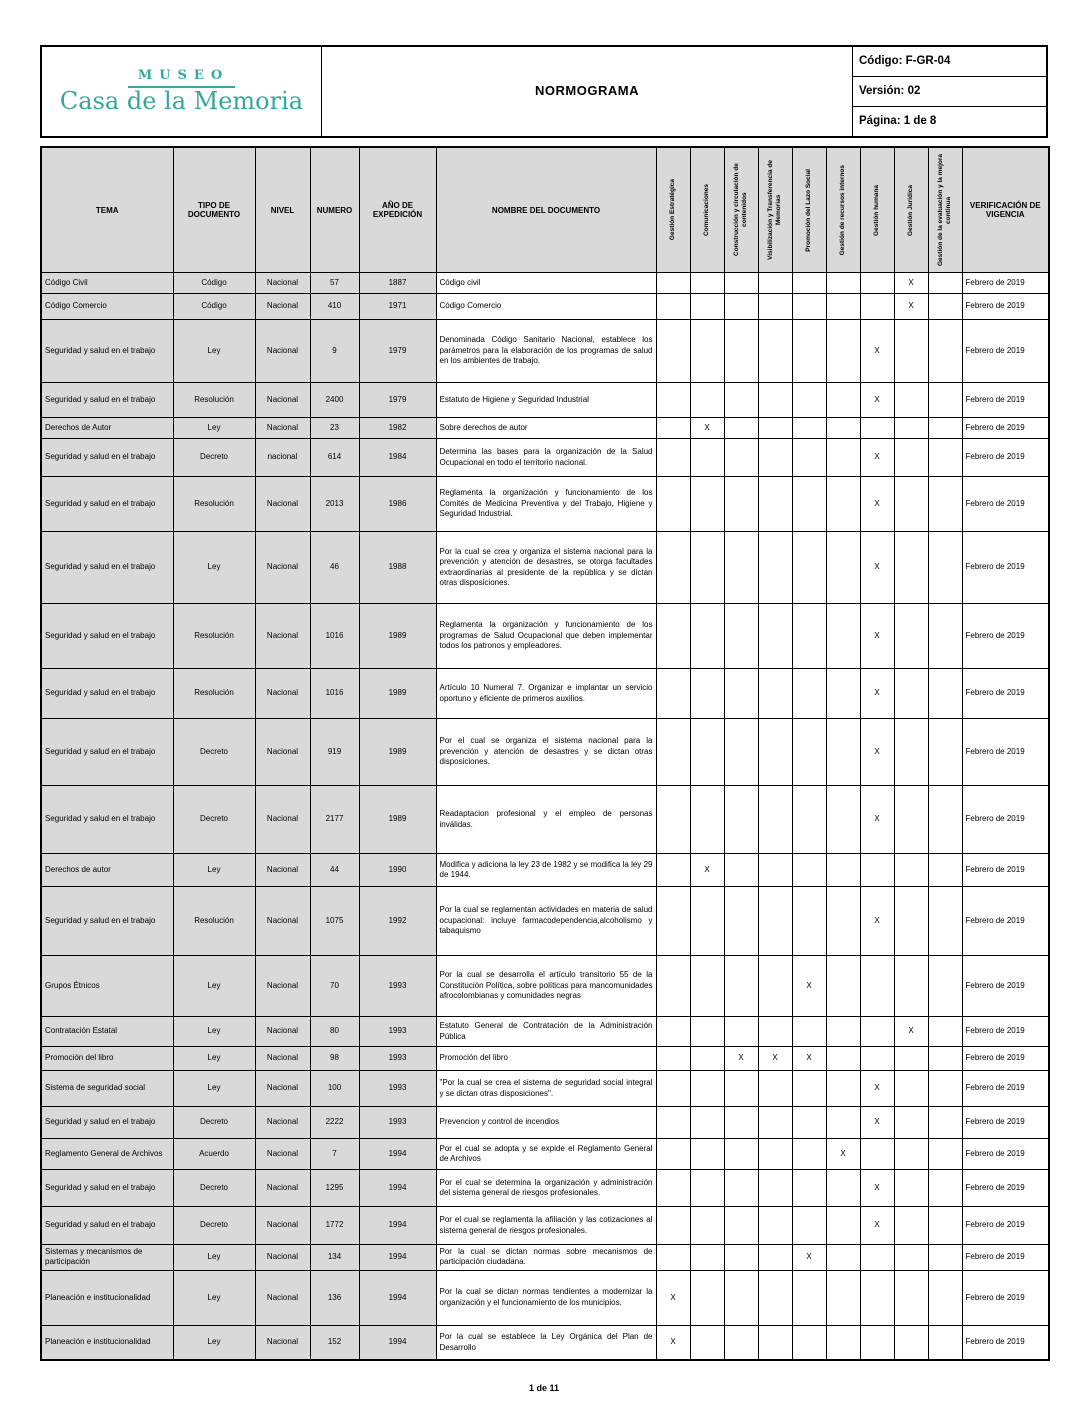 The image size is (1088, 1408). Describe the element at coordinates (546, 428) in the screenshot. I see `cell-nombre-del-documento: Sobre derechos de autor` at that location.